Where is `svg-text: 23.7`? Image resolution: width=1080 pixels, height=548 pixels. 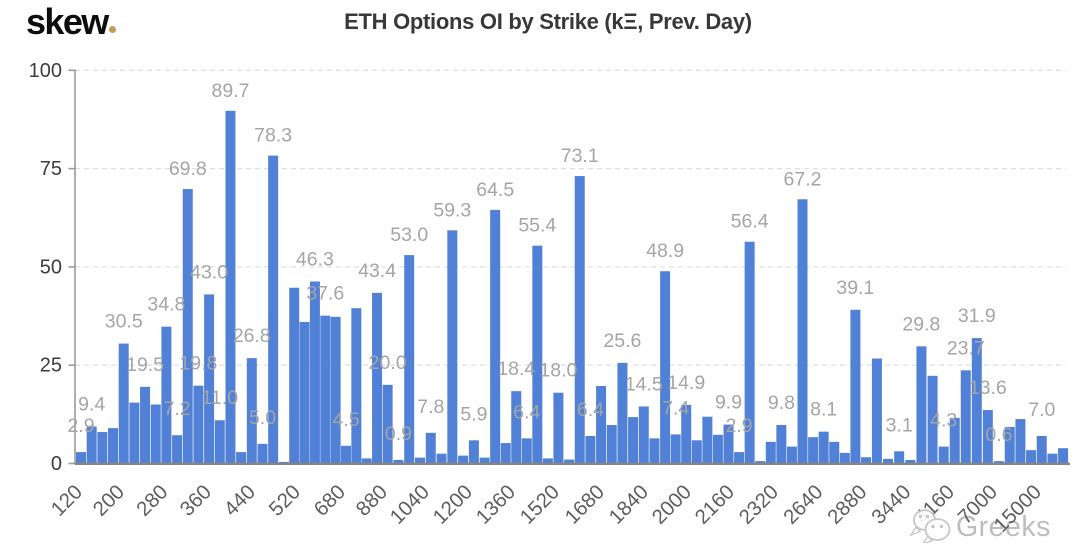 svg-text: 23.7 is located at coordinates (966, 348).